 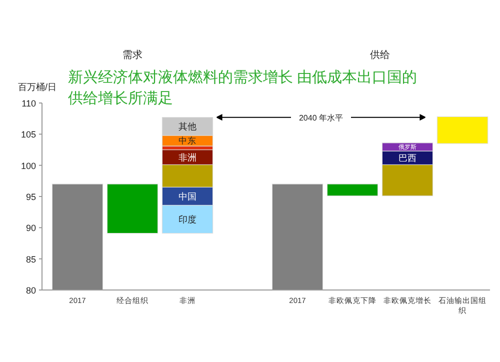 What do you see at coordinates (29, 103) in the screenshot?
I see `y-tick-label: 110` at bounding box center [29, 103].